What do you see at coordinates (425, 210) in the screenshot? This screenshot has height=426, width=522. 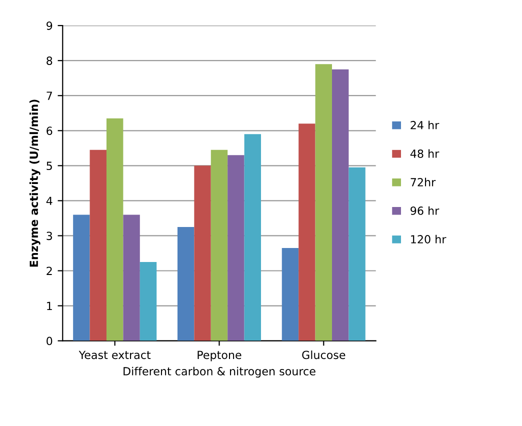 I see `legend-label: 96 hr` at bounding box center [425, 210].